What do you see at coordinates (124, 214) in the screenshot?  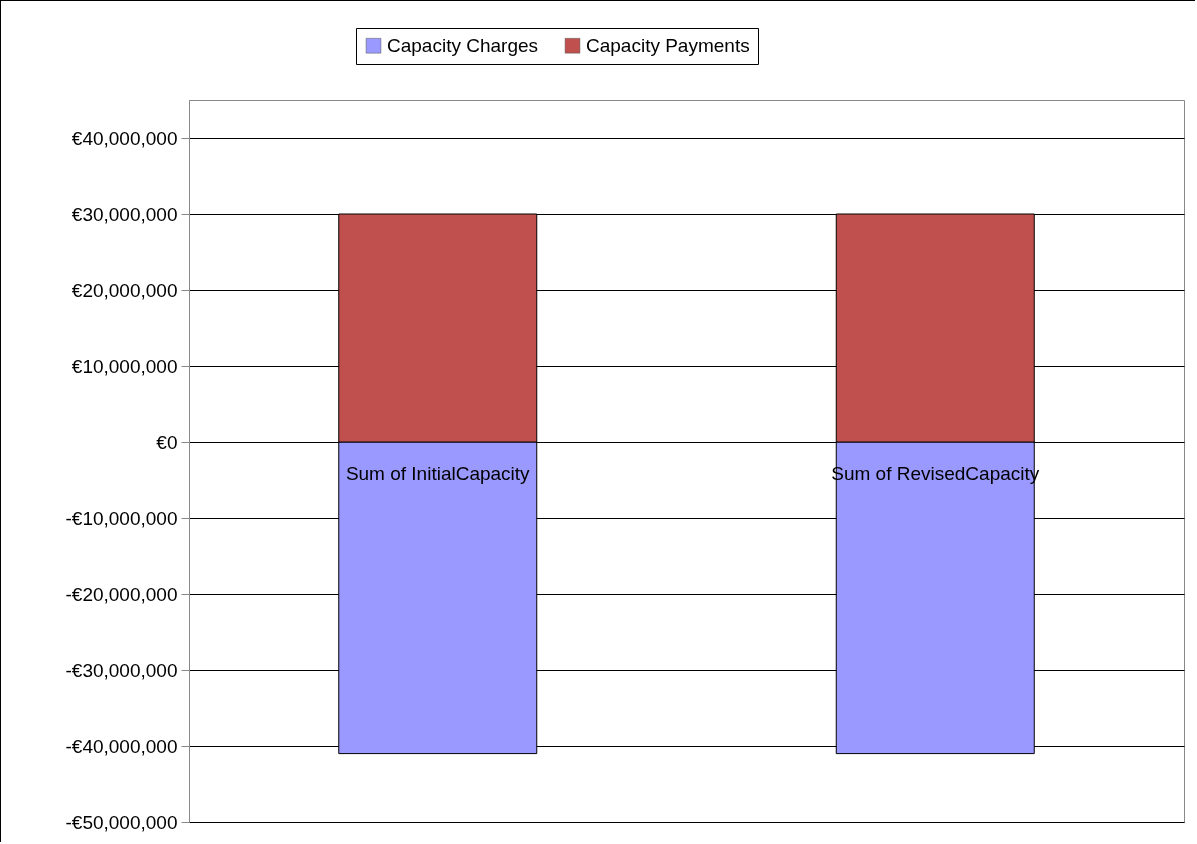 I see `y-tick-label: €30,000,000` at bounding box center [124, 214].